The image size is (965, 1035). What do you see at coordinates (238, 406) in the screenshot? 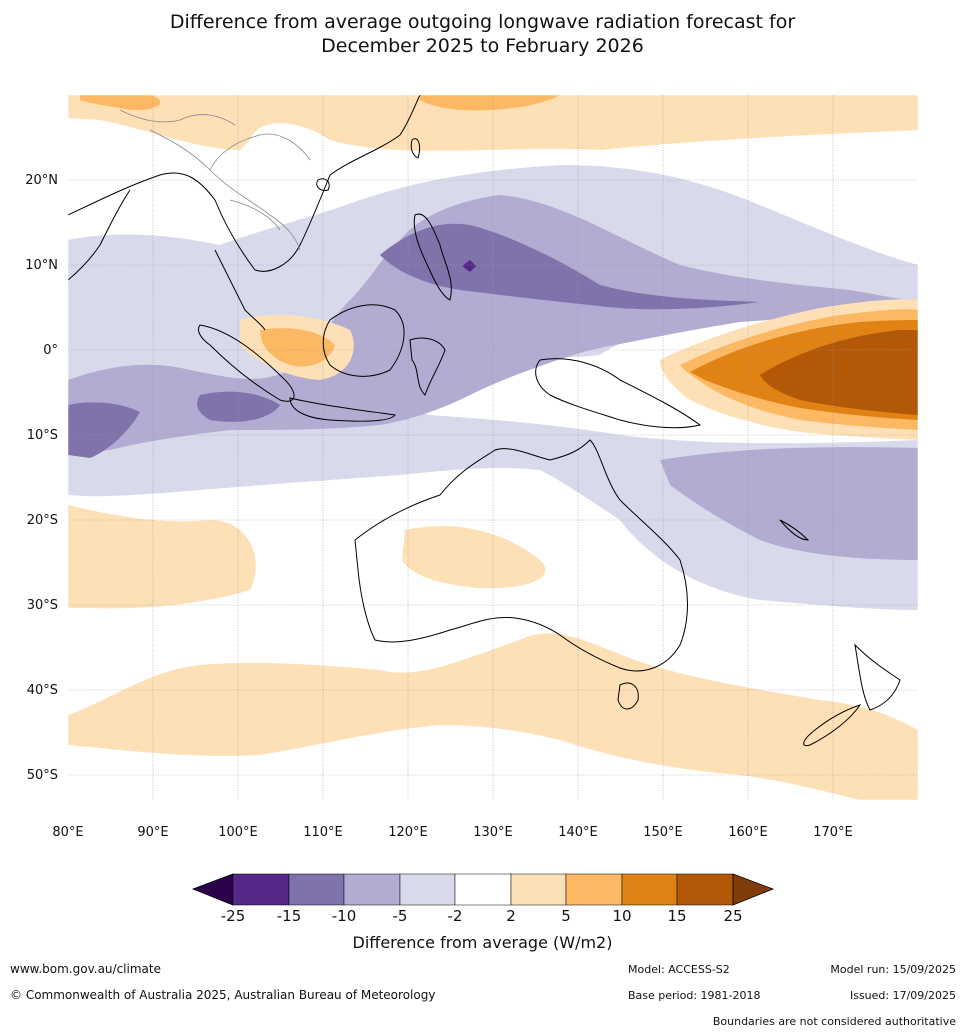
I see `anomaly-neg15-sumatra` at bounding box center [238, 406].